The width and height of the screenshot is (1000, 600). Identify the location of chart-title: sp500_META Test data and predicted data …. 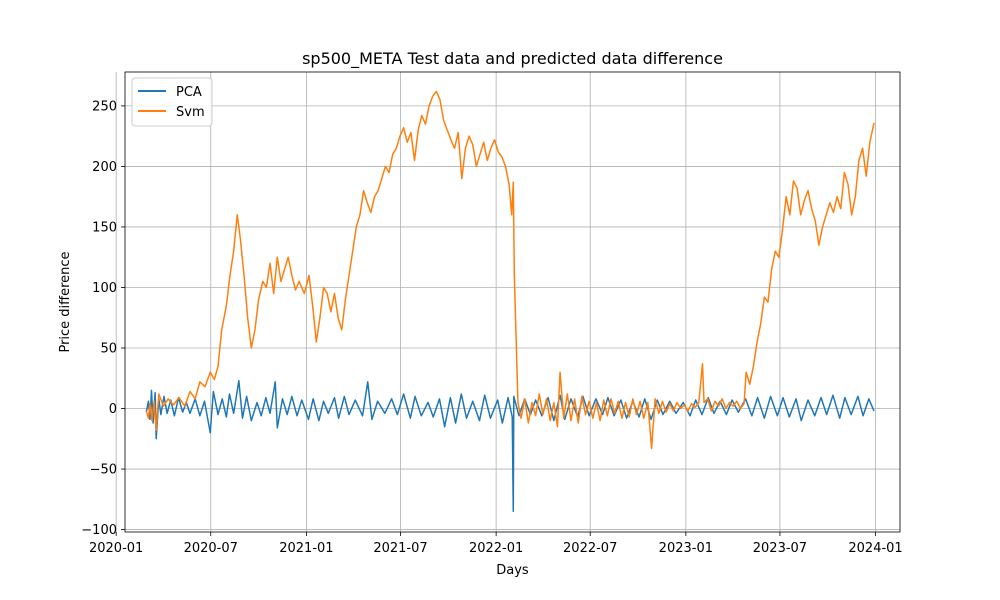
(512, 59).